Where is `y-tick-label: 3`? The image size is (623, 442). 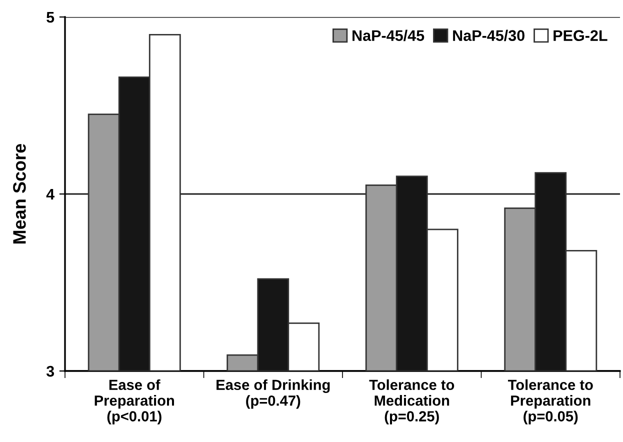 y-tick-label: 3 is located at coordinates (50, 371).